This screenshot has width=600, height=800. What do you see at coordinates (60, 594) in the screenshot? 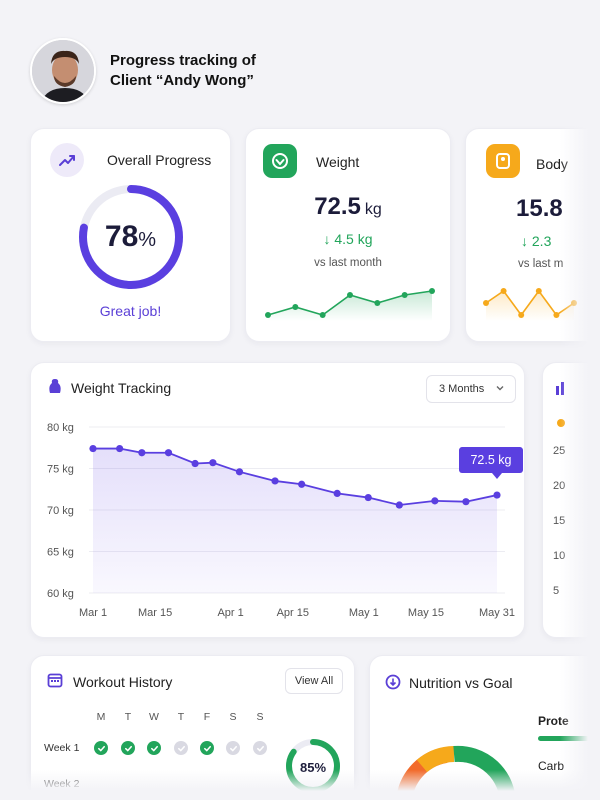
I see `y-tick-label: 60 kg` at bounding box center [60, 594].